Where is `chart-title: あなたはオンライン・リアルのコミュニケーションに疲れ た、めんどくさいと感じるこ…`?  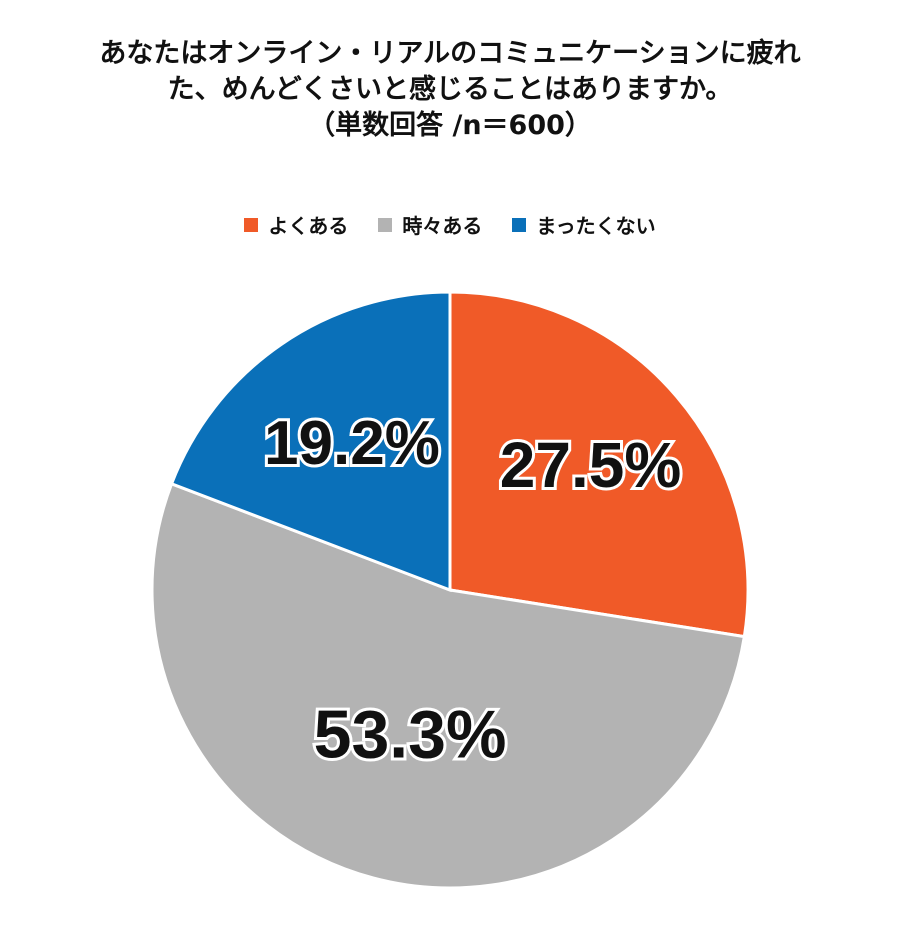
chart-title: あなたはオンライン・リアルのコミュニケーションに疲れ た、めんどくさいと感じるこ… is located at coordinates (450, 90).